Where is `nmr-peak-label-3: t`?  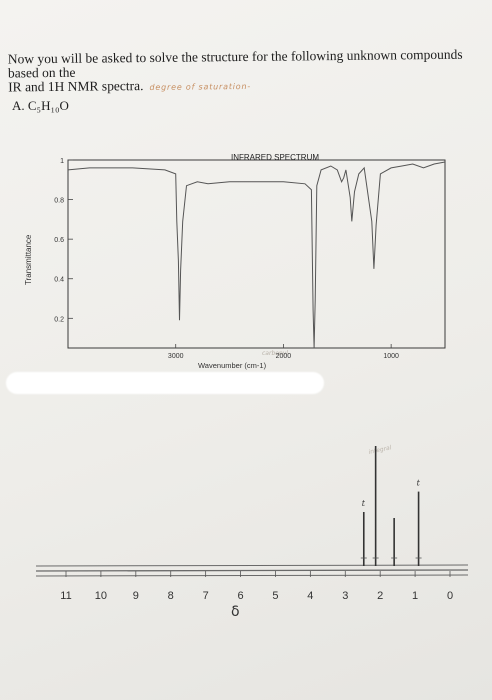 nmr-peak-label-3: t is located at coordinates (419, 483).